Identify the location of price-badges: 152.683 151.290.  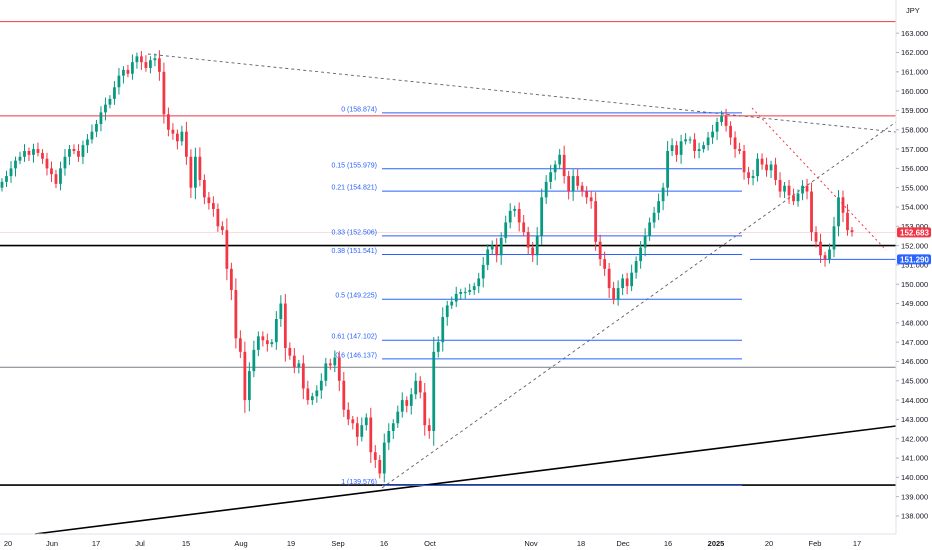
(914, 246).